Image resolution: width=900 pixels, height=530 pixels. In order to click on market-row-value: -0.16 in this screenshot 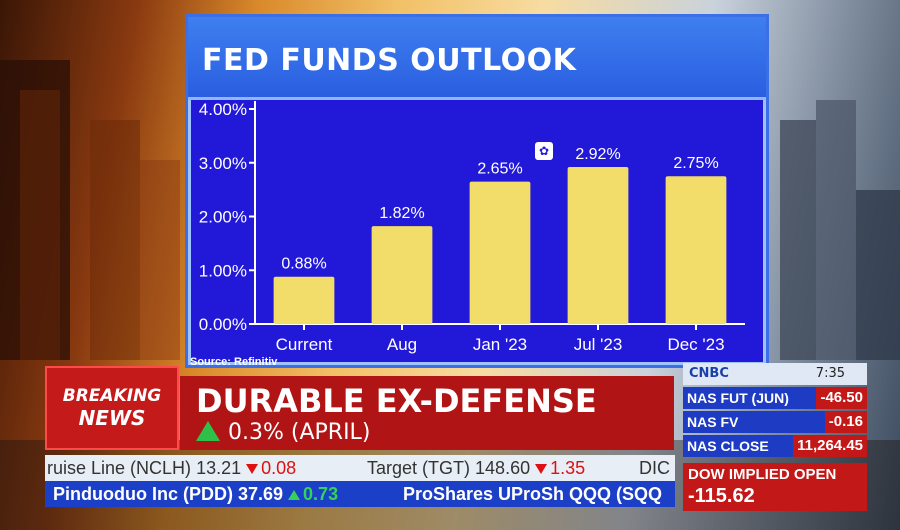, I will do `click(845, 422)`.